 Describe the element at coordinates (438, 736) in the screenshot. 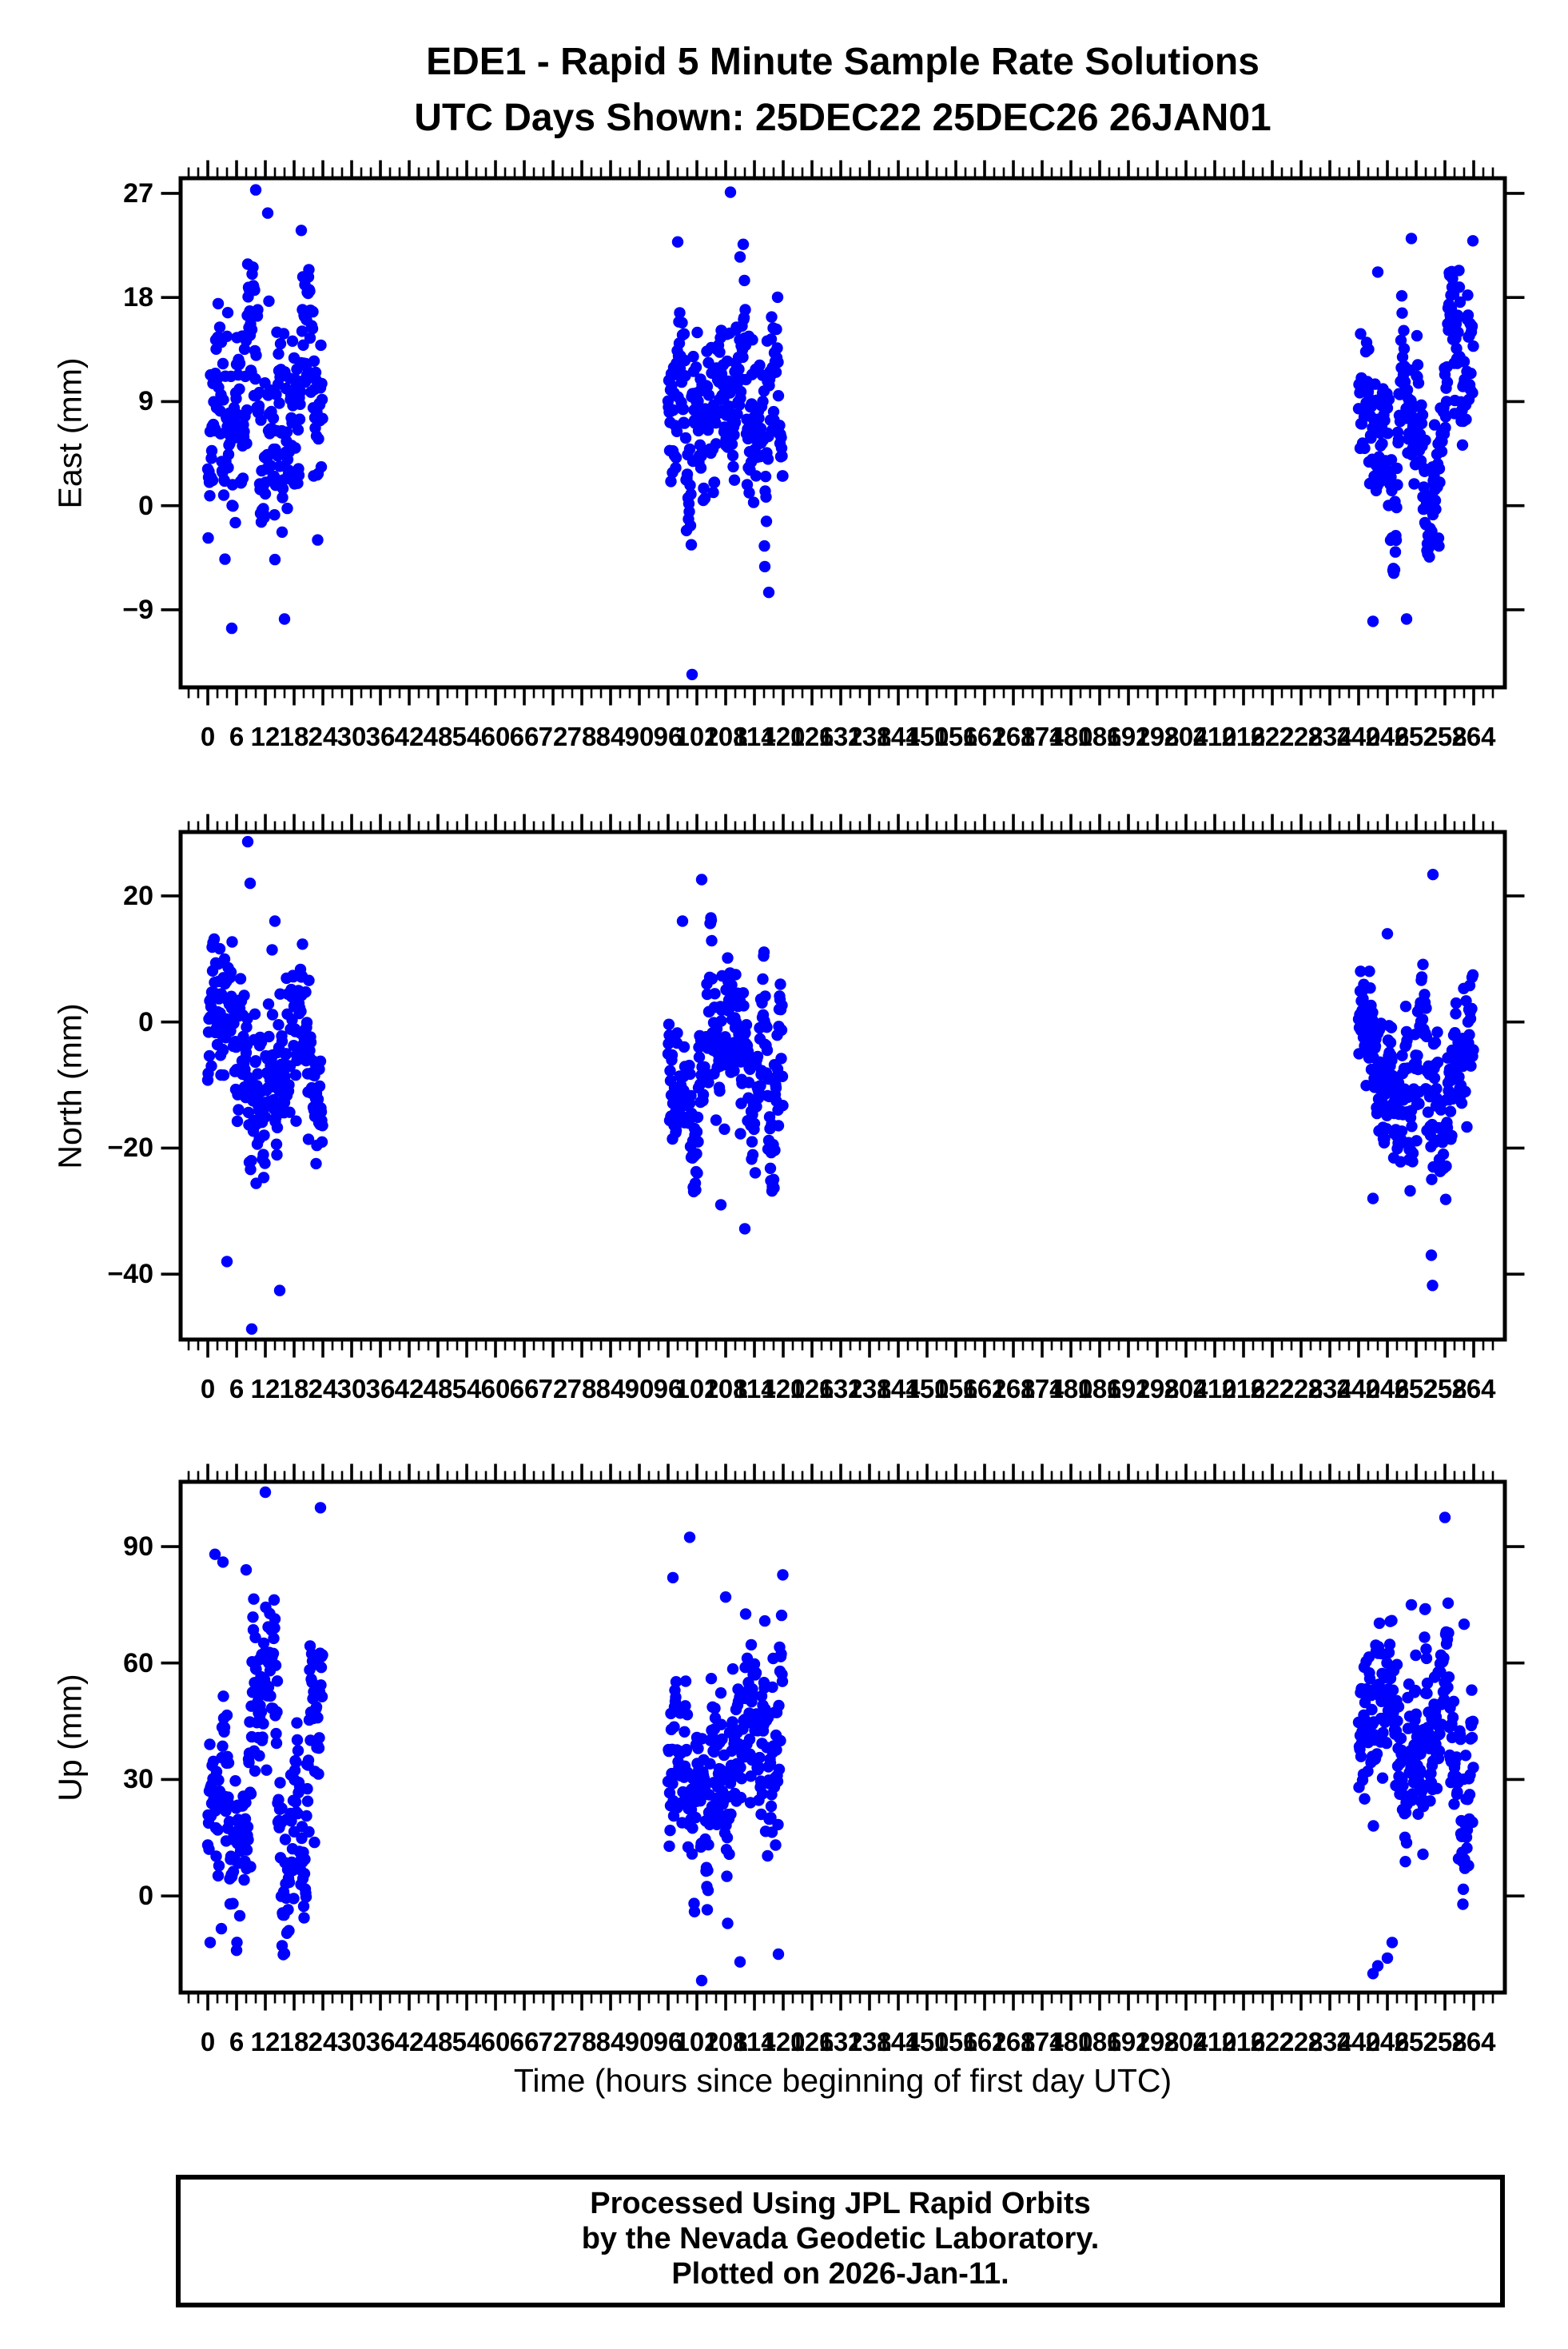

I see `x-tick-label: 48` at that location.